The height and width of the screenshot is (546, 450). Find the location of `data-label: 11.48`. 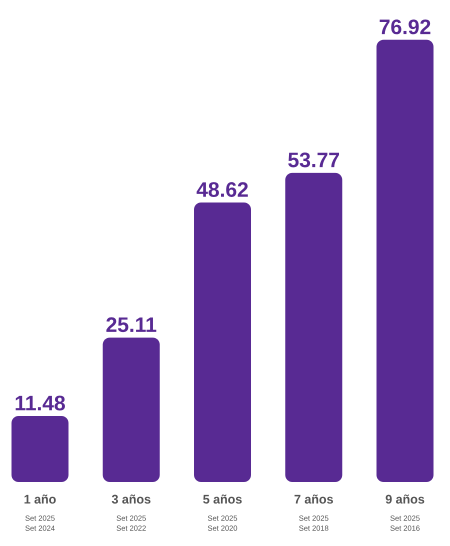

data-label: 11.48 is located at coordinates (40, 403).